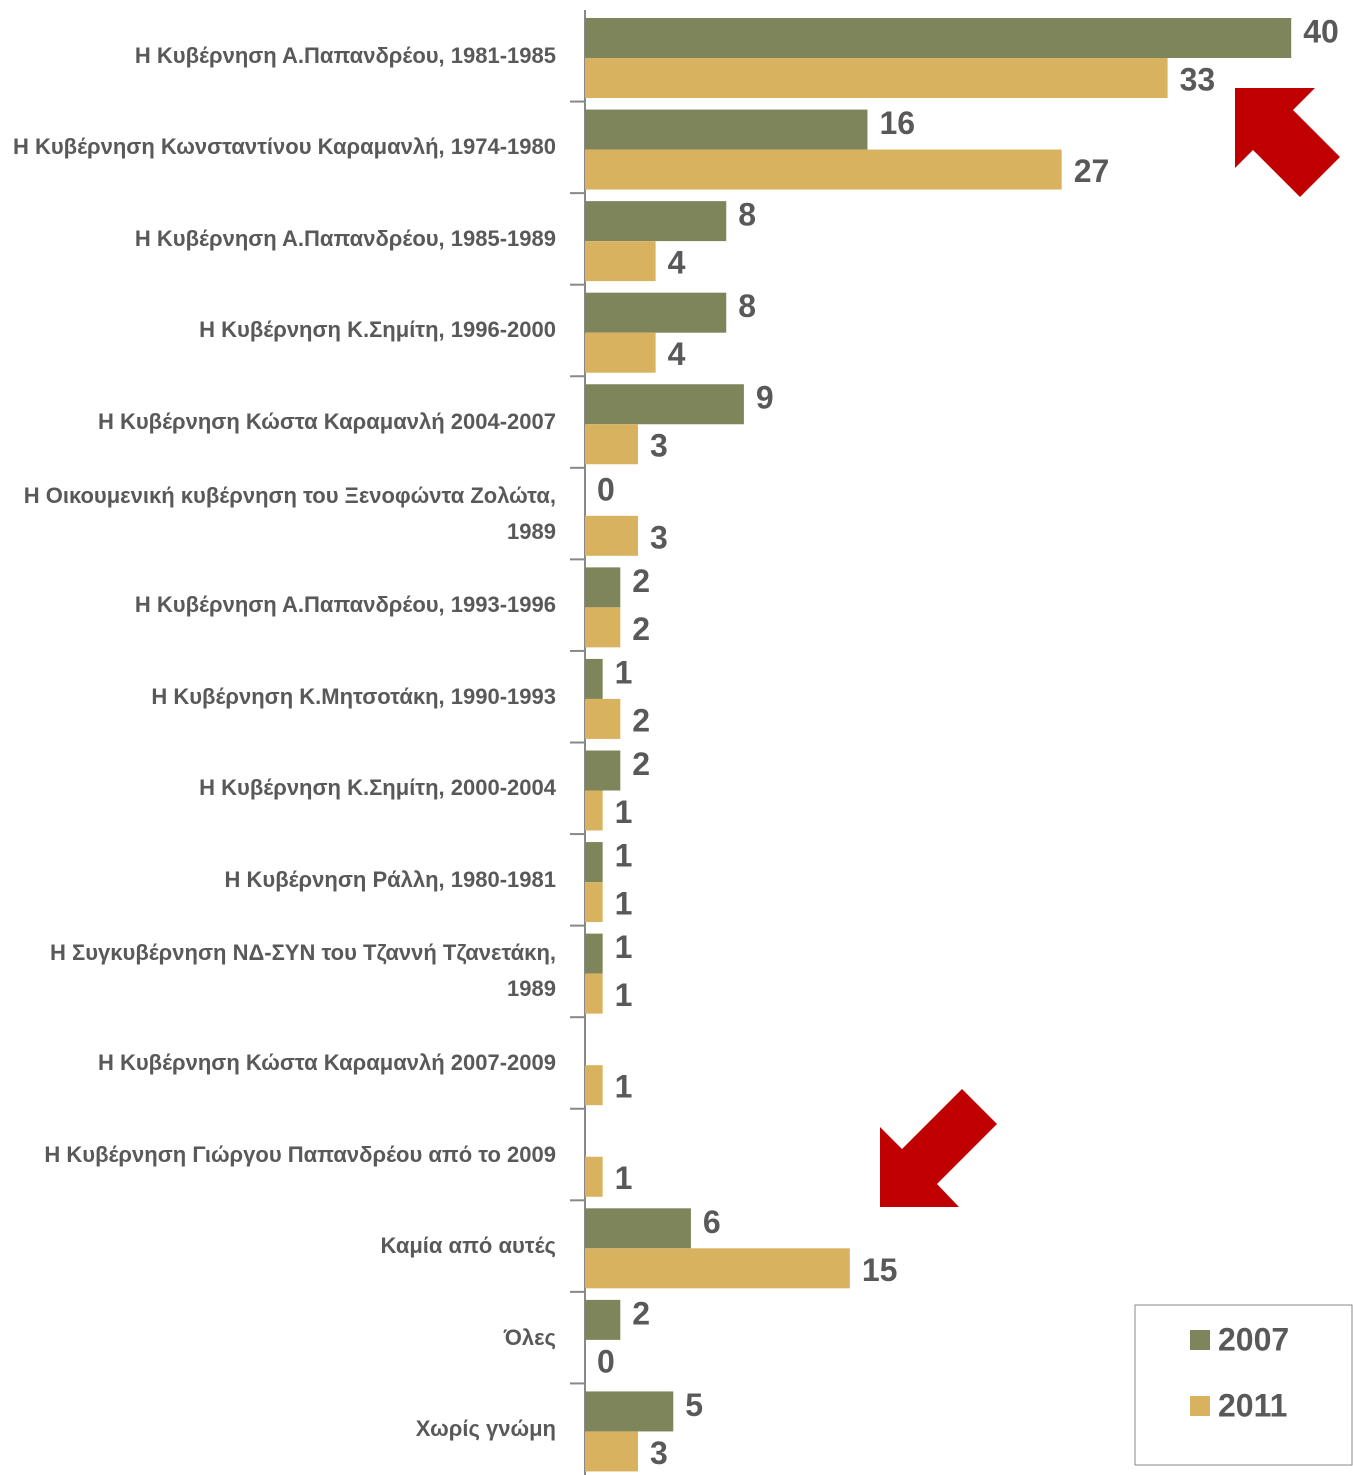 Image resolution: width=1353 pixels, height=1475 pixels. Describe the element at coordinates (485, 1429) in the screenshot. I see `category-label: Χωρίς γνώμη` at that location.